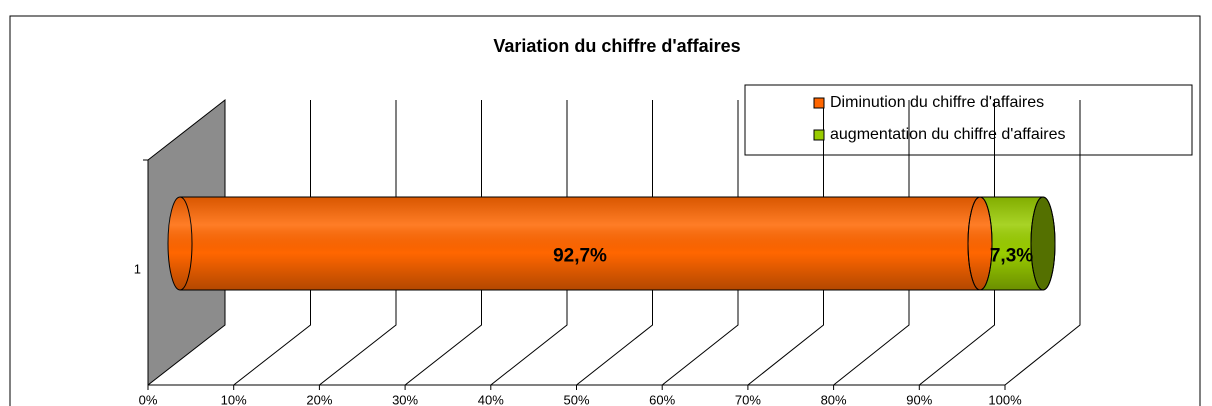  What do you see at coordinates (180, 243) in the screenshot?
I see `bar-start-shade` at bounding box center [180, 243].